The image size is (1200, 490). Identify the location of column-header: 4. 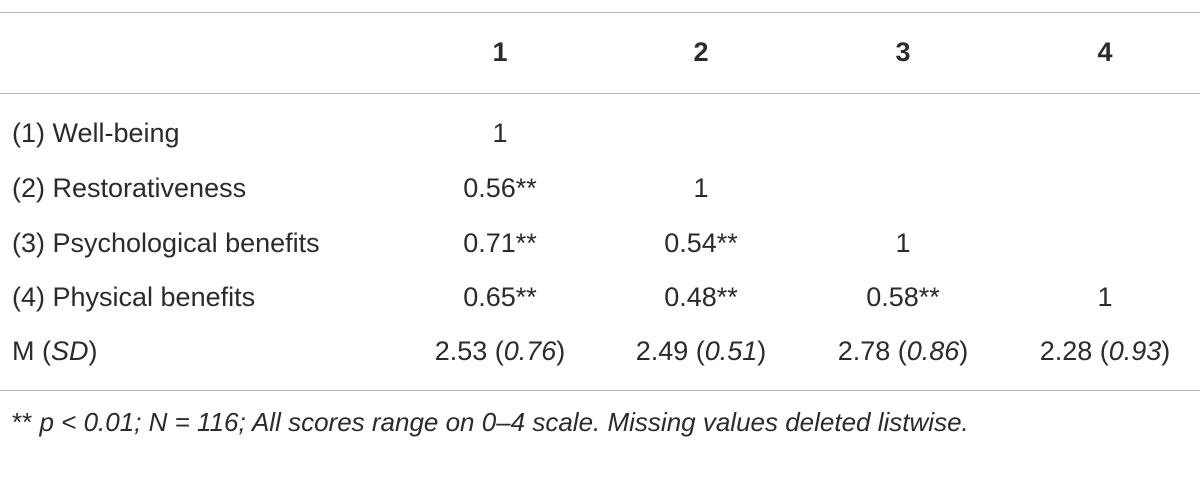
(1105, 52).